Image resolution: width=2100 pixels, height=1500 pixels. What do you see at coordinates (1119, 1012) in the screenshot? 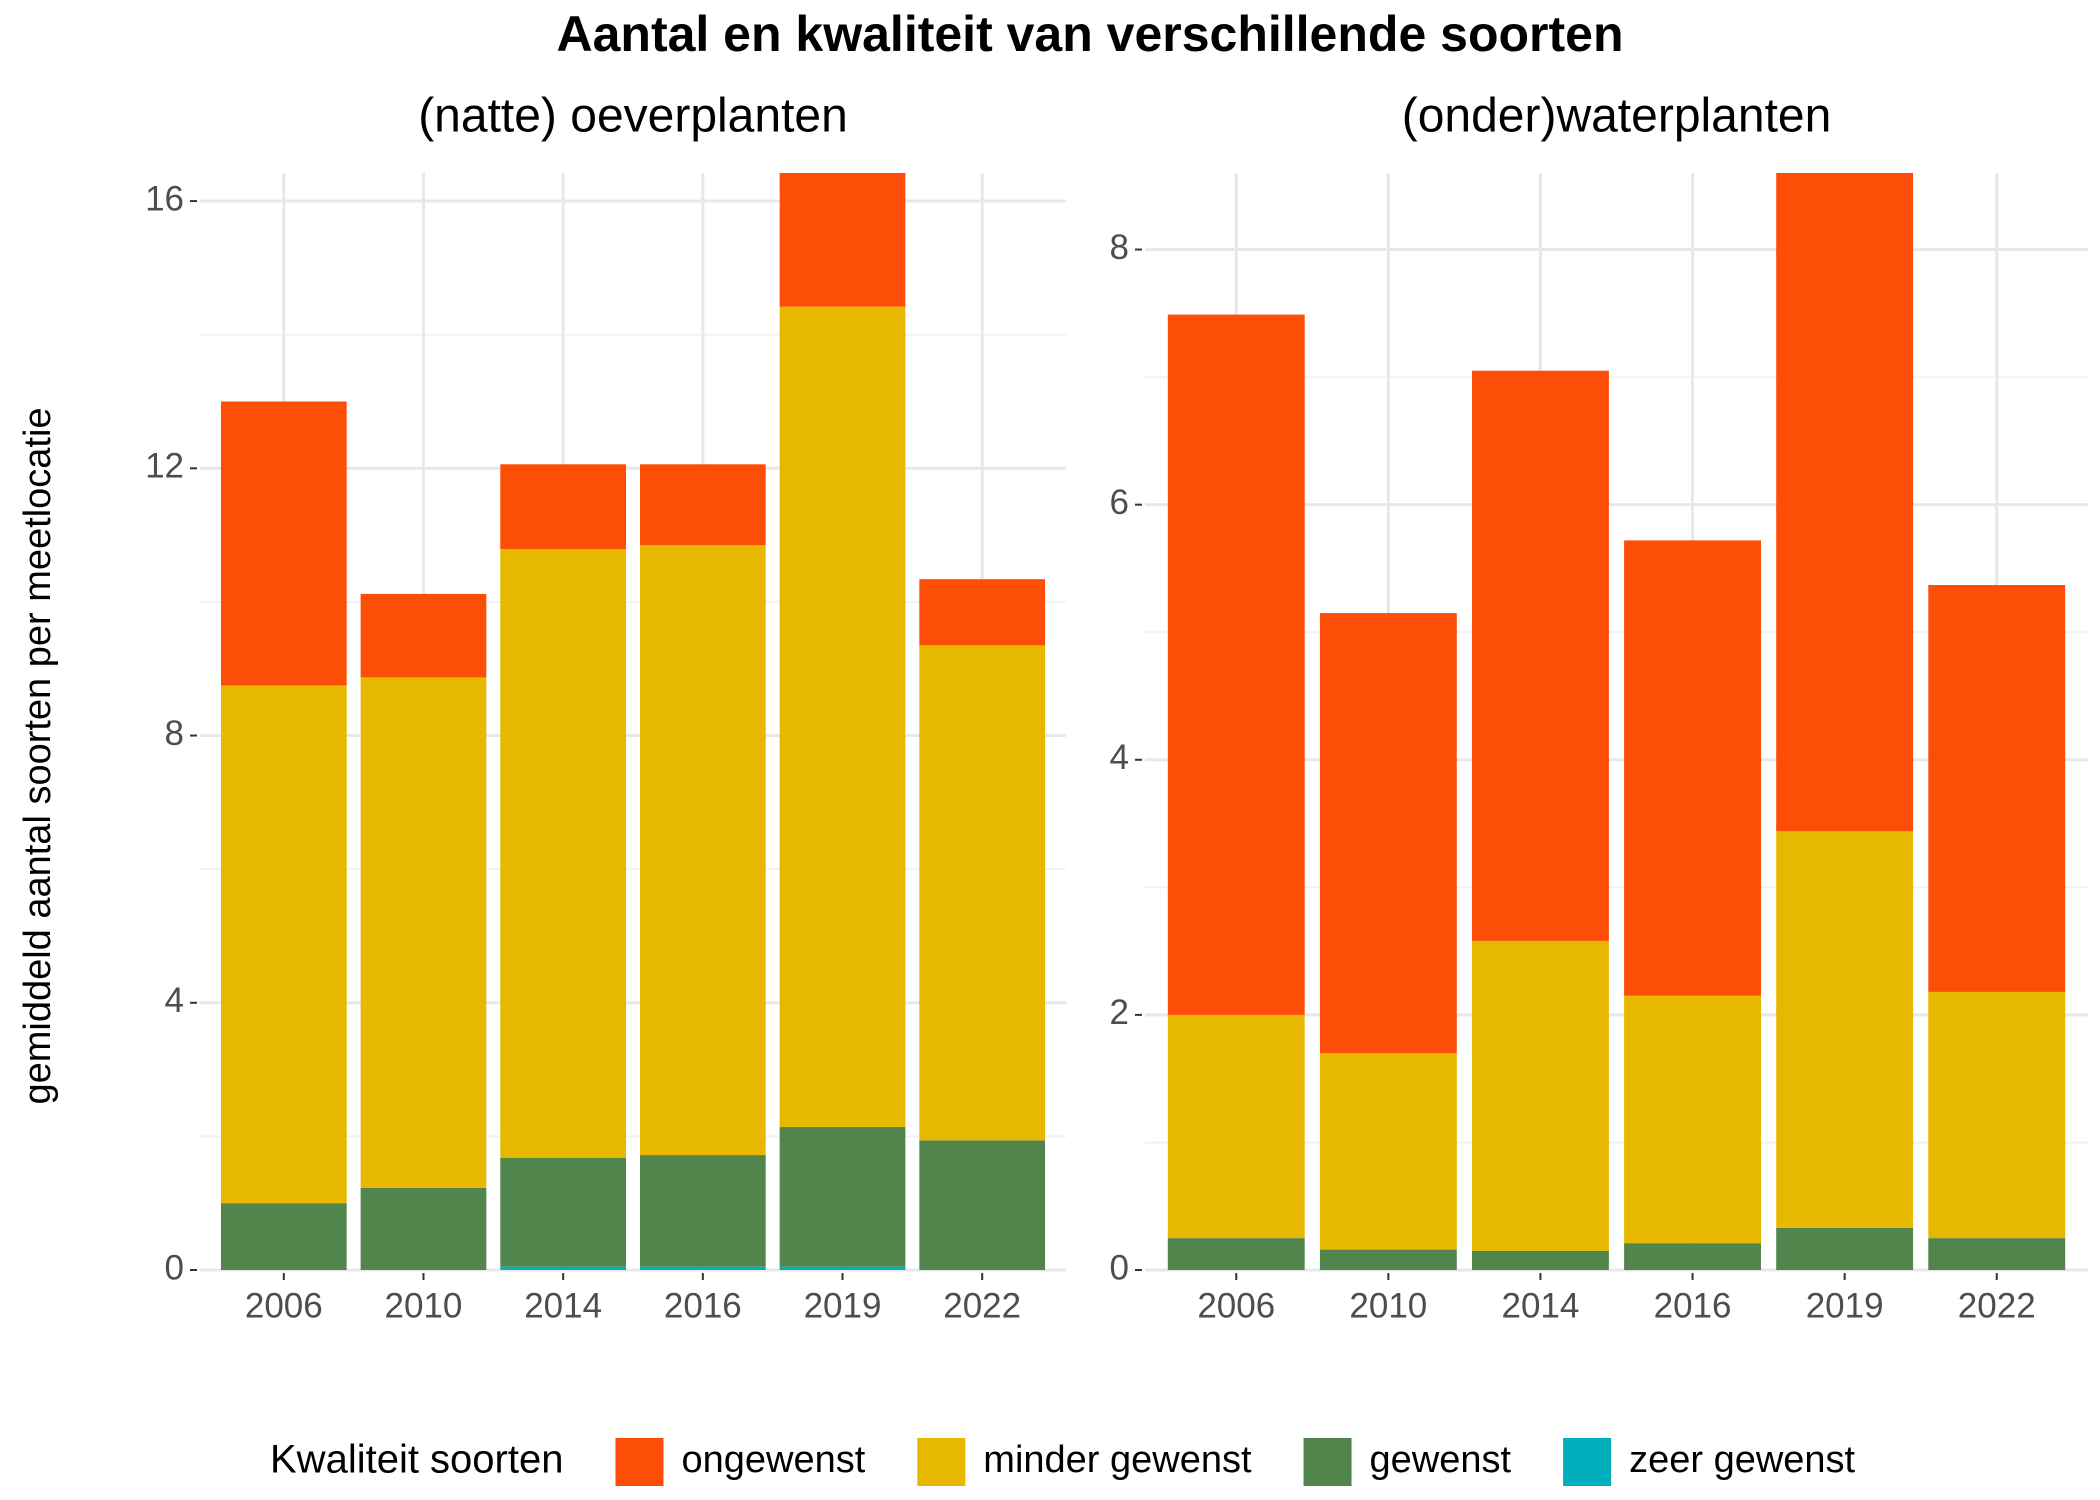
I see `y-tick-label: 2` at bounding box center [1119, 1012].